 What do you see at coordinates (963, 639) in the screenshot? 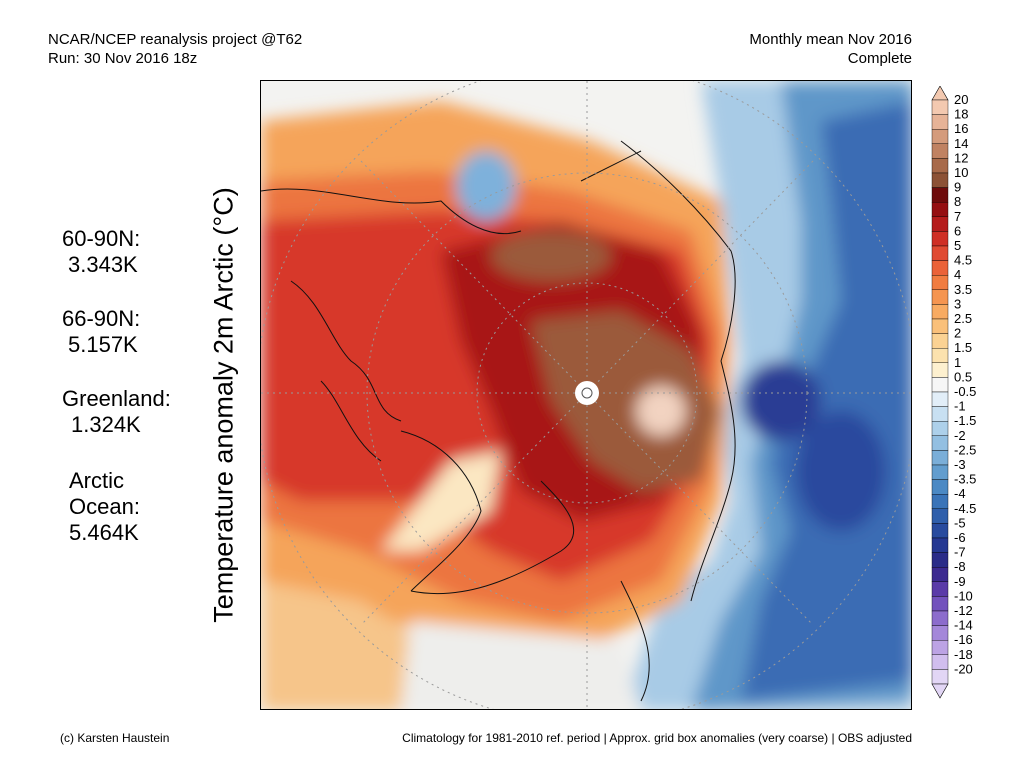
I see `colorbar-tick-label: -16` at bounding box center [963, 639].